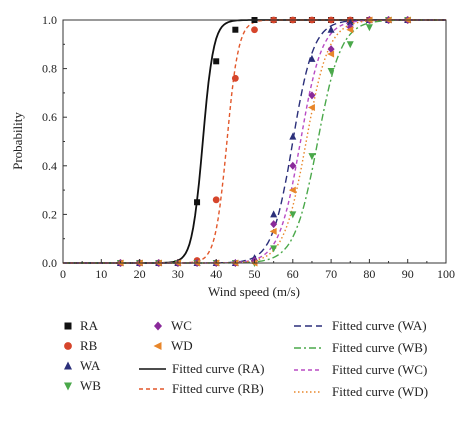 Image resolution: width=474 pixels, height=421 pixels. What do you see at coordinates (68, 386) in the screenshot?
I see `legend-swatch-wb` at bounding box center [68, 386].